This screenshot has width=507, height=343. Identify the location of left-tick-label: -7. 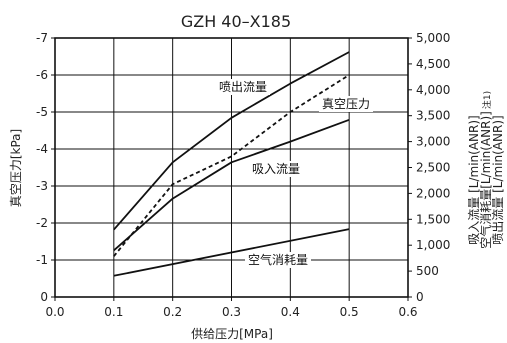
(42, 38).